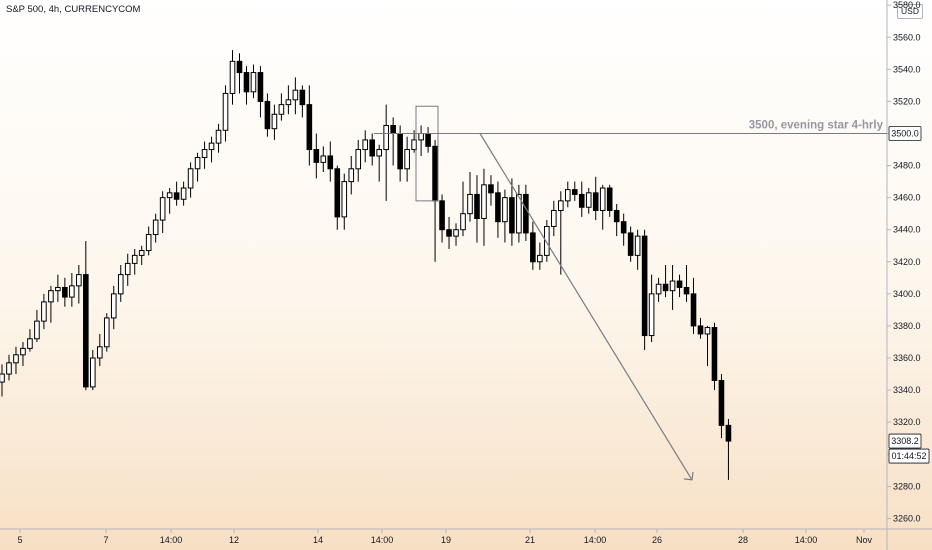 The image size is (932, 550). I want to click on y-tick-label: 3480.0, so click(907, 166).